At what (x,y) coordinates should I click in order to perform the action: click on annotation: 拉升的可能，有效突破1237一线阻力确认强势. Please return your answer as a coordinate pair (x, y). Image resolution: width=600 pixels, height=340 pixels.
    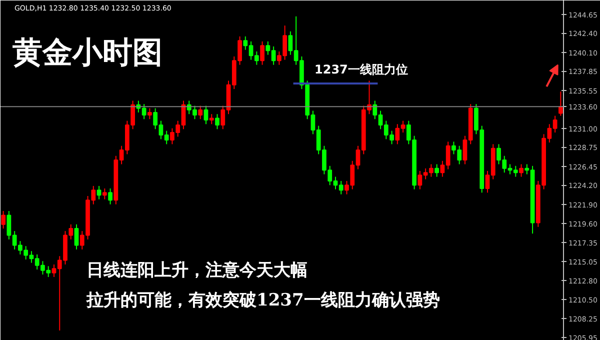
    Looking at the image, I should click on (263, 300).